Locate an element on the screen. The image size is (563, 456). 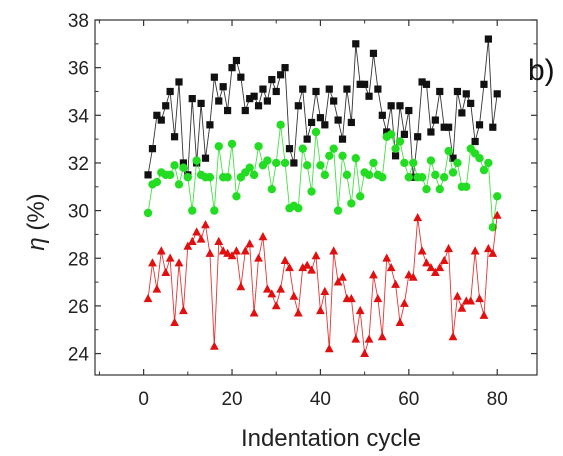
x-tick-label: 20 is located at coordinates (231, 399).